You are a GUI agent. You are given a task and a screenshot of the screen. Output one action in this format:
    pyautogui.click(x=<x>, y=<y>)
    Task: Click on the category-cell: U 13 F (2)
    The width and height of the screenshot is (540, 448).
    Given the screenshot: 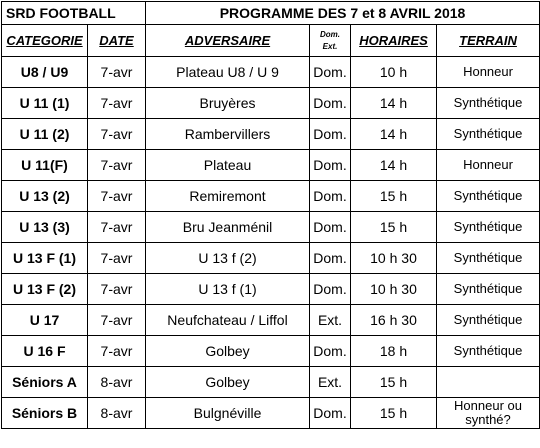 What is the action you would take?
    pyautogui.click(x=44, y=289)
    